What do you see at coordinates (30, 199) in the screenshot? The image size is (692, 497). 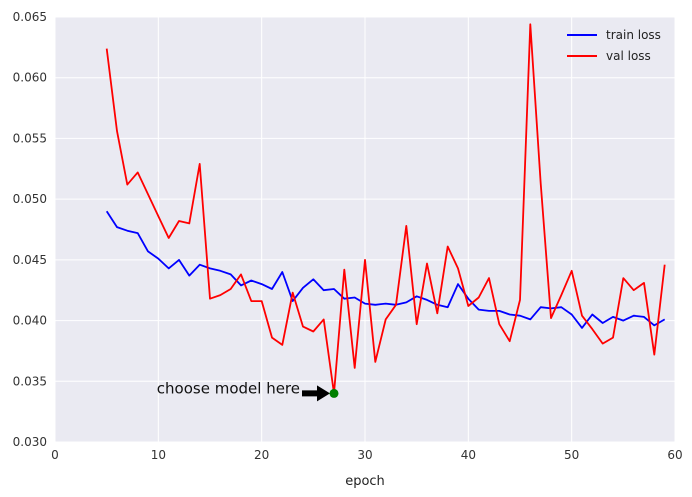 I see `y-tick-label: 0.050` at bounding box center [30, 199].